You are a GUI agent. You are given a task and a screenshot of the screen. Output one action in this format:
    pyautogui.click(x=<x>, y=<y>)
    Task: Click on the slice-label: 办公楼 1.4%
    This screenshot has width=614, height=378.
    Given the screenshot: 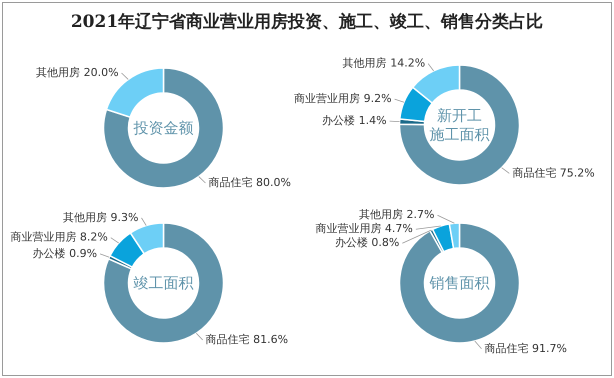 What is the action you would take?
    pyautogui.click(x=354, y=121)
    